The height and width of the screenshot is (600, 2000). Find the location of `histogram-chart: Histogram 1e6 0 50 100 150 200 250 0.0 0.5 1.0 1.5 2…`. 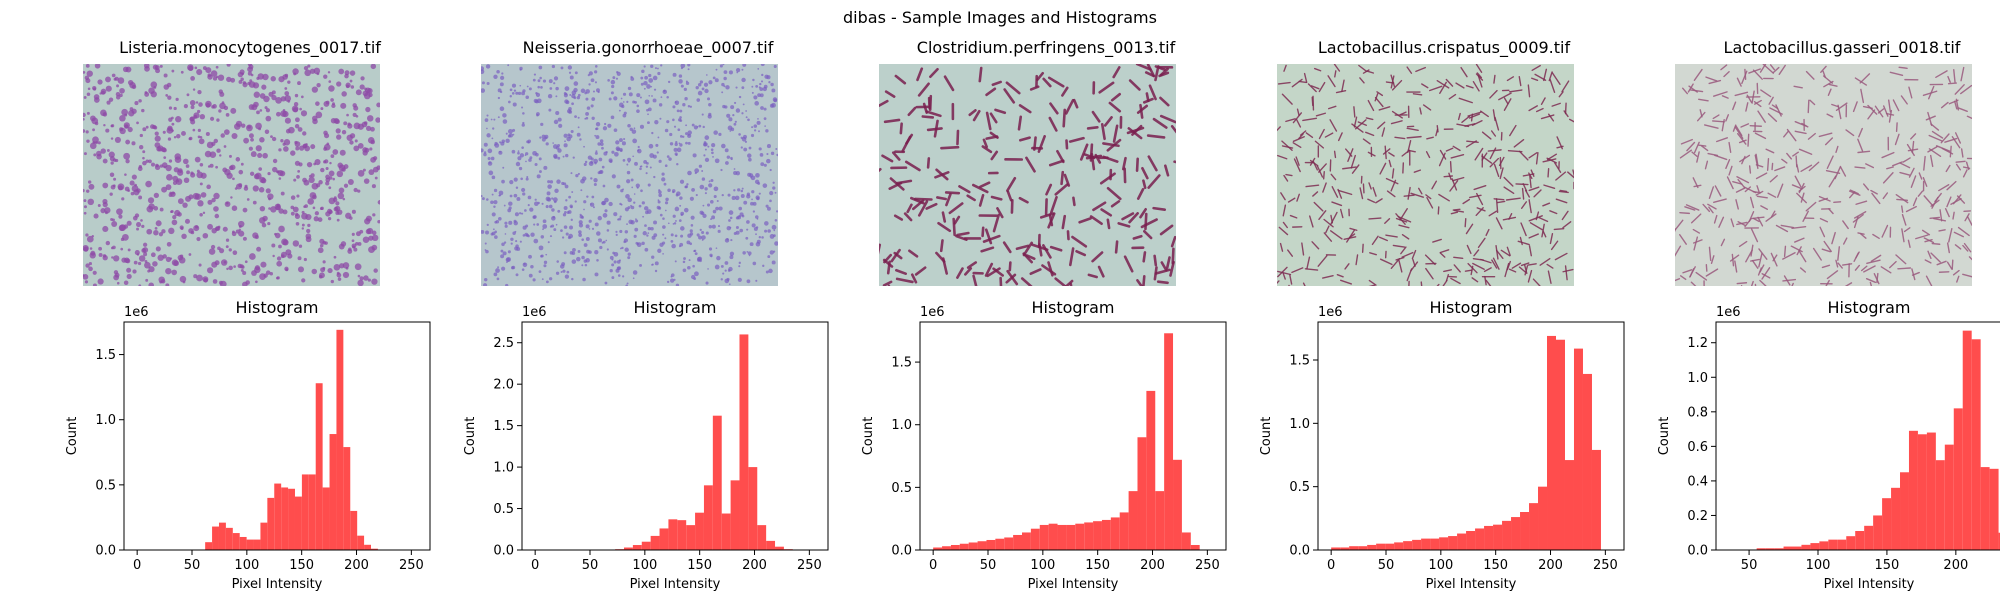

histogram-chart: Histogram 1e6 0 50 100 150 200 250 0.0 0.5 1.0 1.5 2… is located at coordinates (646, 445).